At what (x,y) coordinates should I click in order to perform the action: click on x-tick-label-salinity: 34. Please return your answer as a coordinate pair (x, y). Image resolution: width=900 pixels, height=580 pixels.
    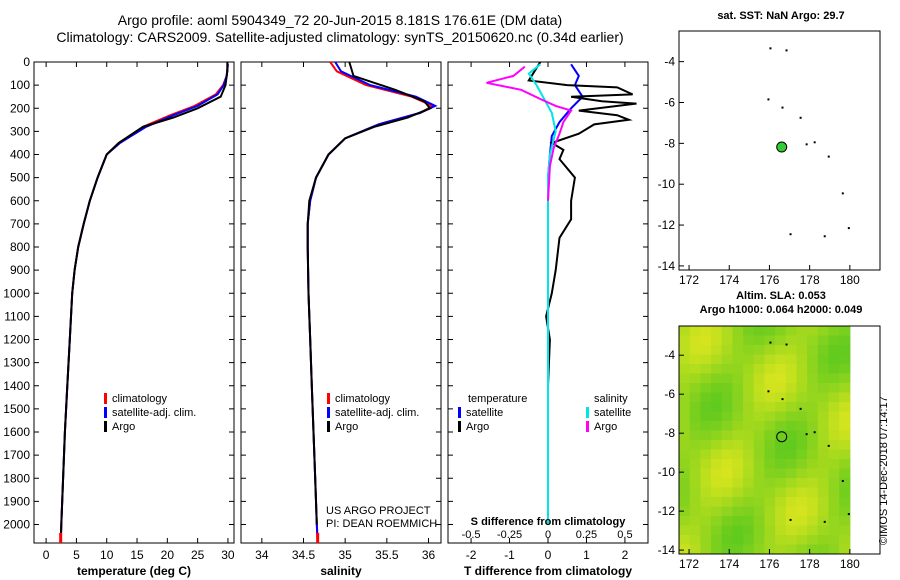
    Looking at the image, I should click on (262, 555).